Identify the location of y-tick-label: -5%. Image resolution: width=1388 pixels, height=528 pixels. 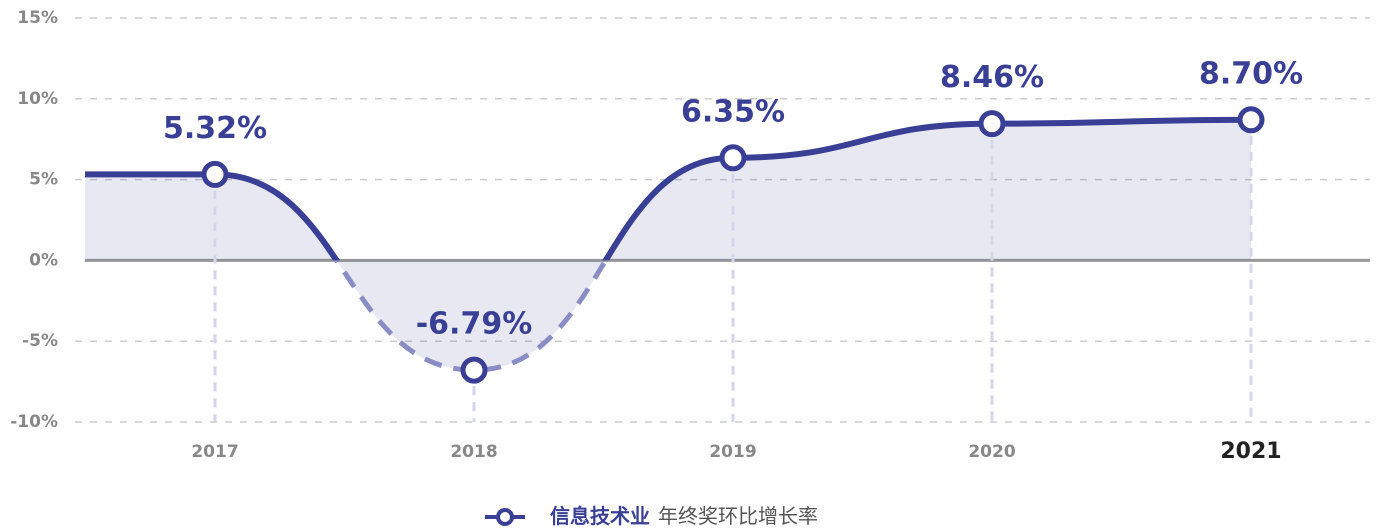
(40, 341).